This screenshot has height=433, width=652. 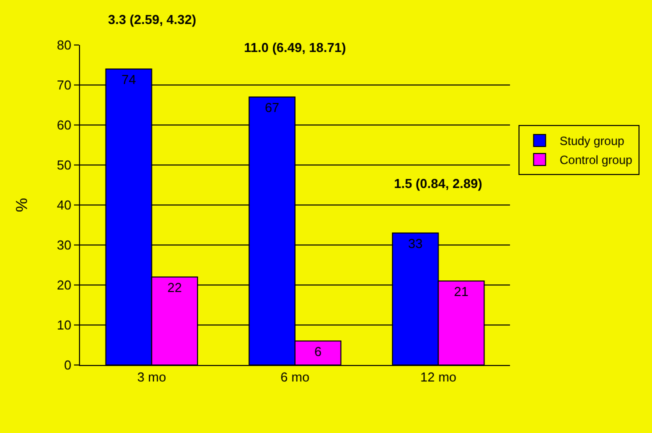 I want to click on x-tick-label: 3 mo, so click(x=151, y=377).